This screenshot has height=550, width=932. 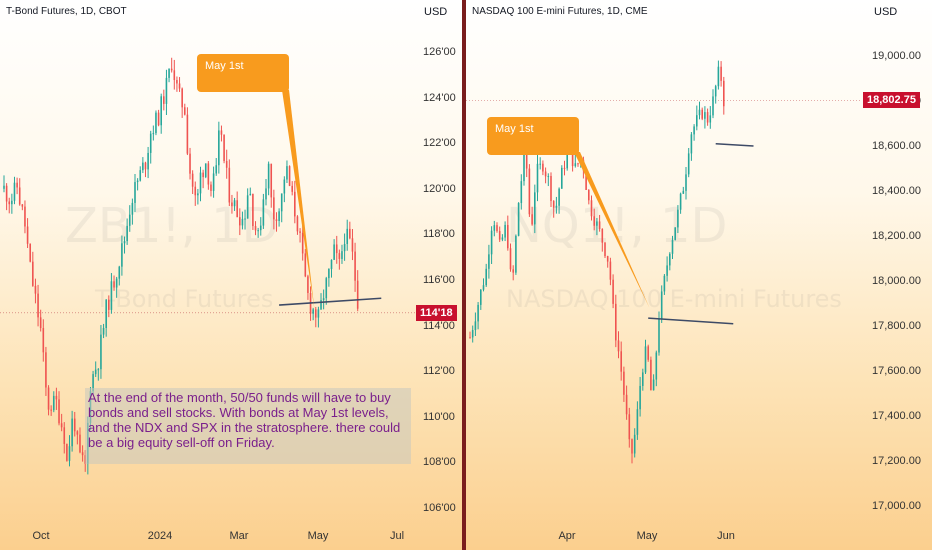 I want to click on y-tick-label: 114'00, so click(x=439, y=325).